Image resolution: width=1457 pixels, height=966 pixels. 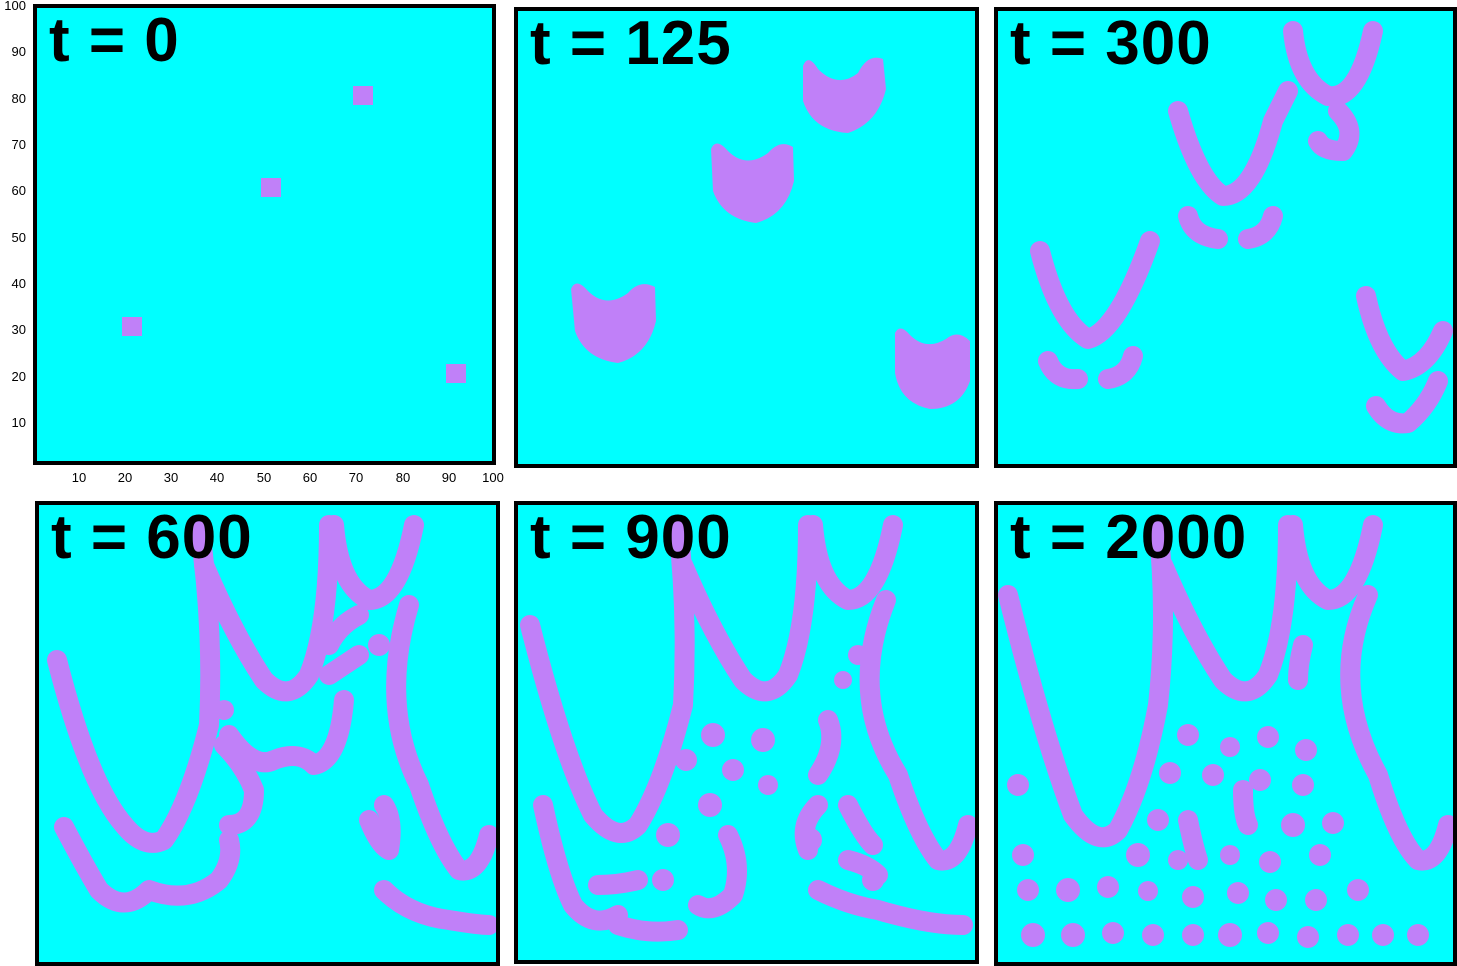 I want to click on y-tick: 70, so click(x=18, y=144).